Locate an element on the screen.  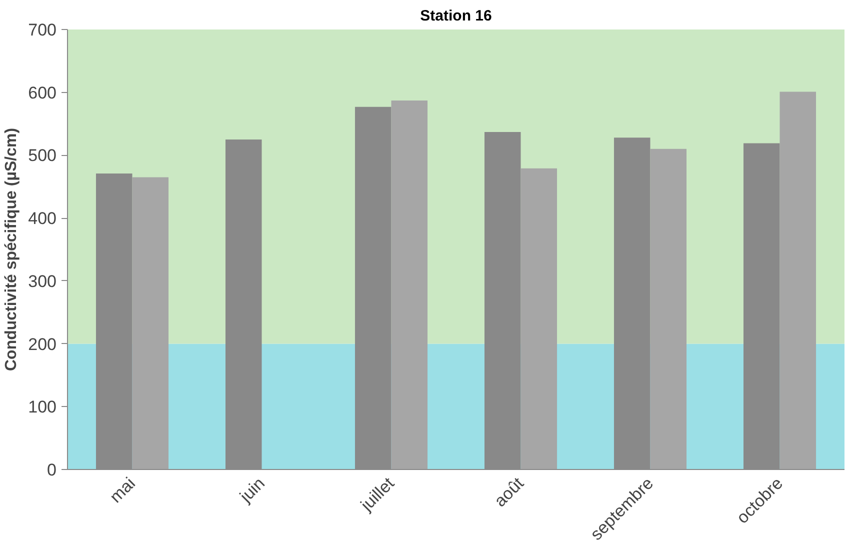
x-tick-label: juin is located at coordinates (252, 490).